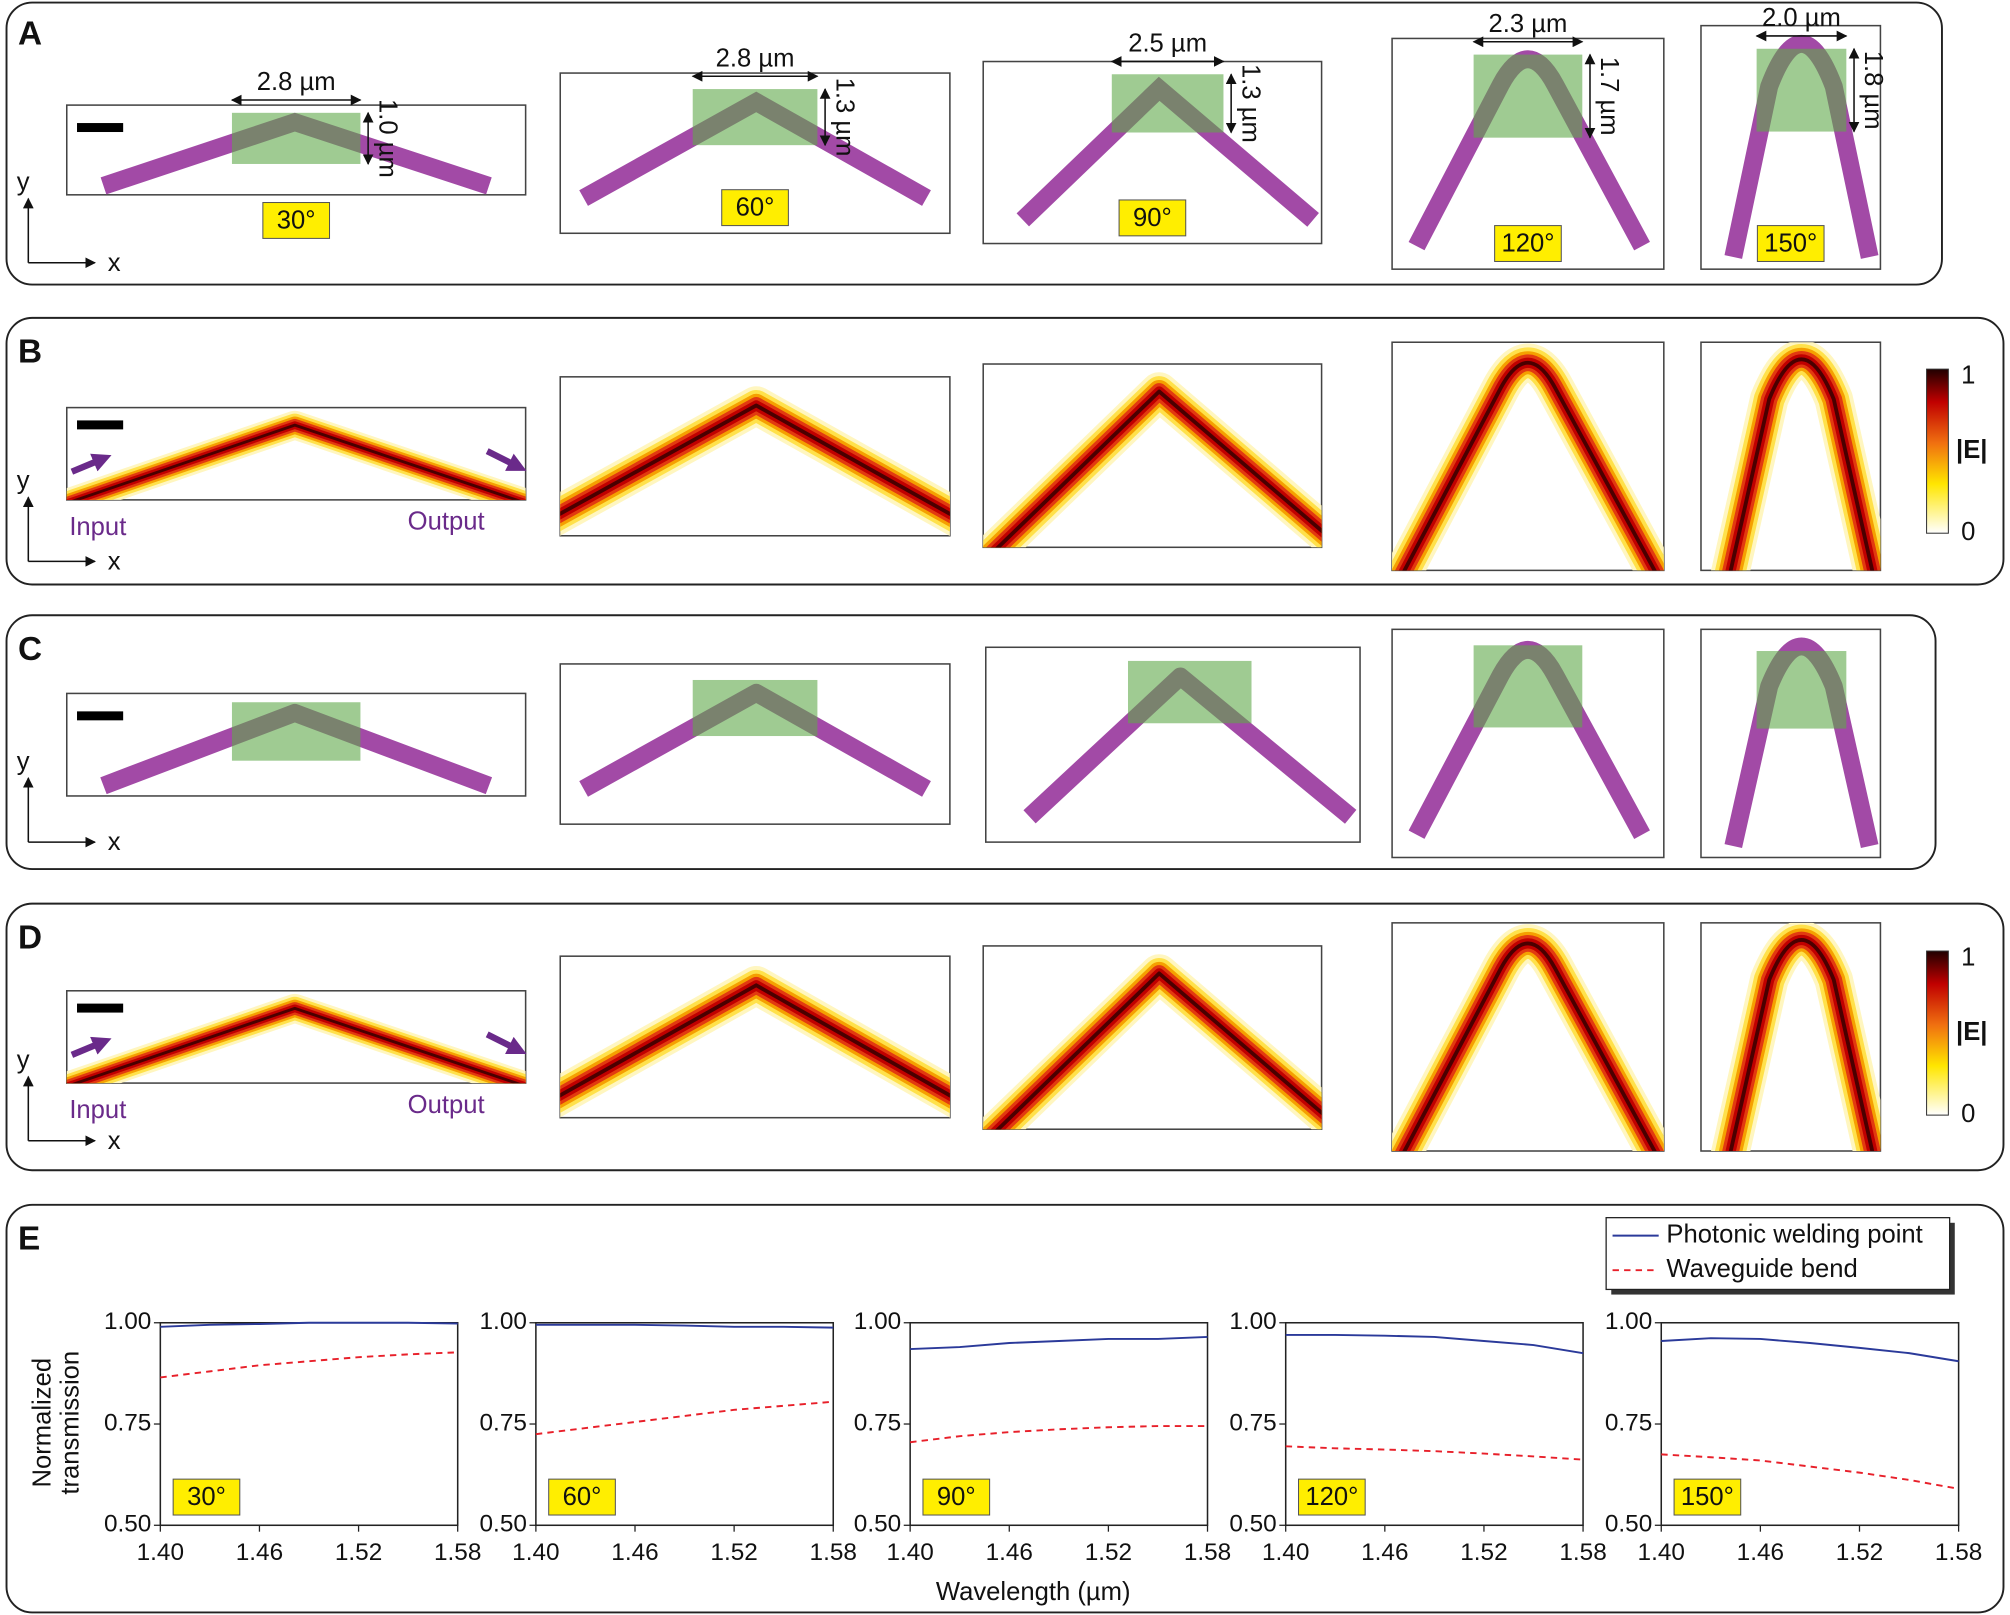  What do you see at coordinates (29, 1239) in the screenshot?
I see `panel-label: E` at bounding box center [29, 1239].